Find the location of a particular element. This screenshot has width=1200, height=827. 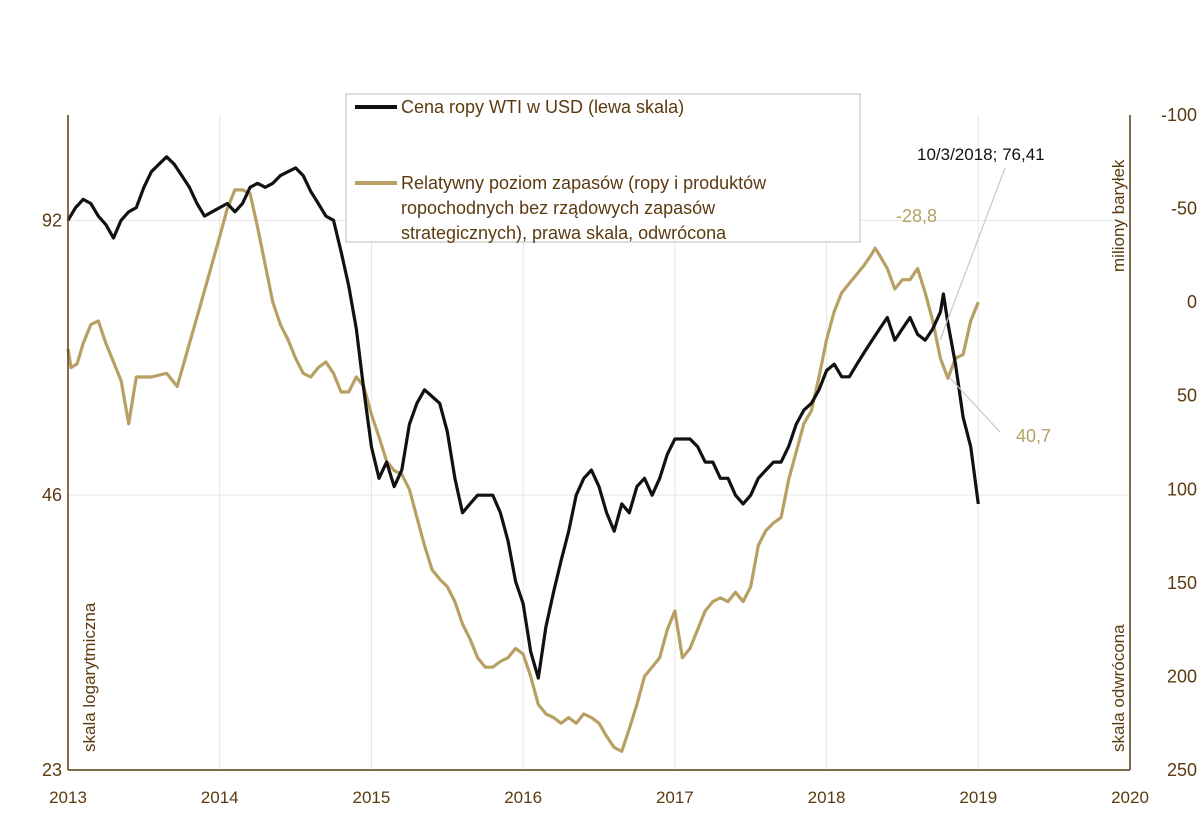

annotation-wti-peak: 10/3/2018; 76,41 is located at coordinates (981, 154).